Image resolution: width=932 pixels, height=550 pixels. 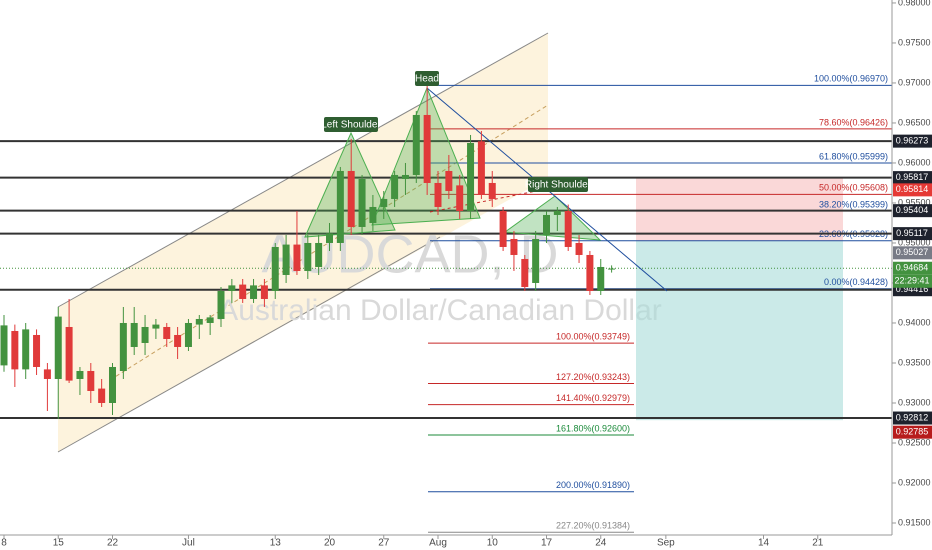 I want to click on fib-ext-label: 100.00%(0.93749), so click(x=593, y=336).